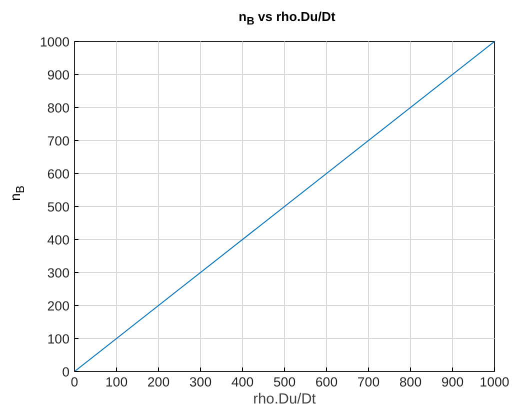 The image size is (519, 416). What do you see at coordinates (158, 382) in the screenshot?
I see `x-tick-label: 200` at bounding box center [158, 382].